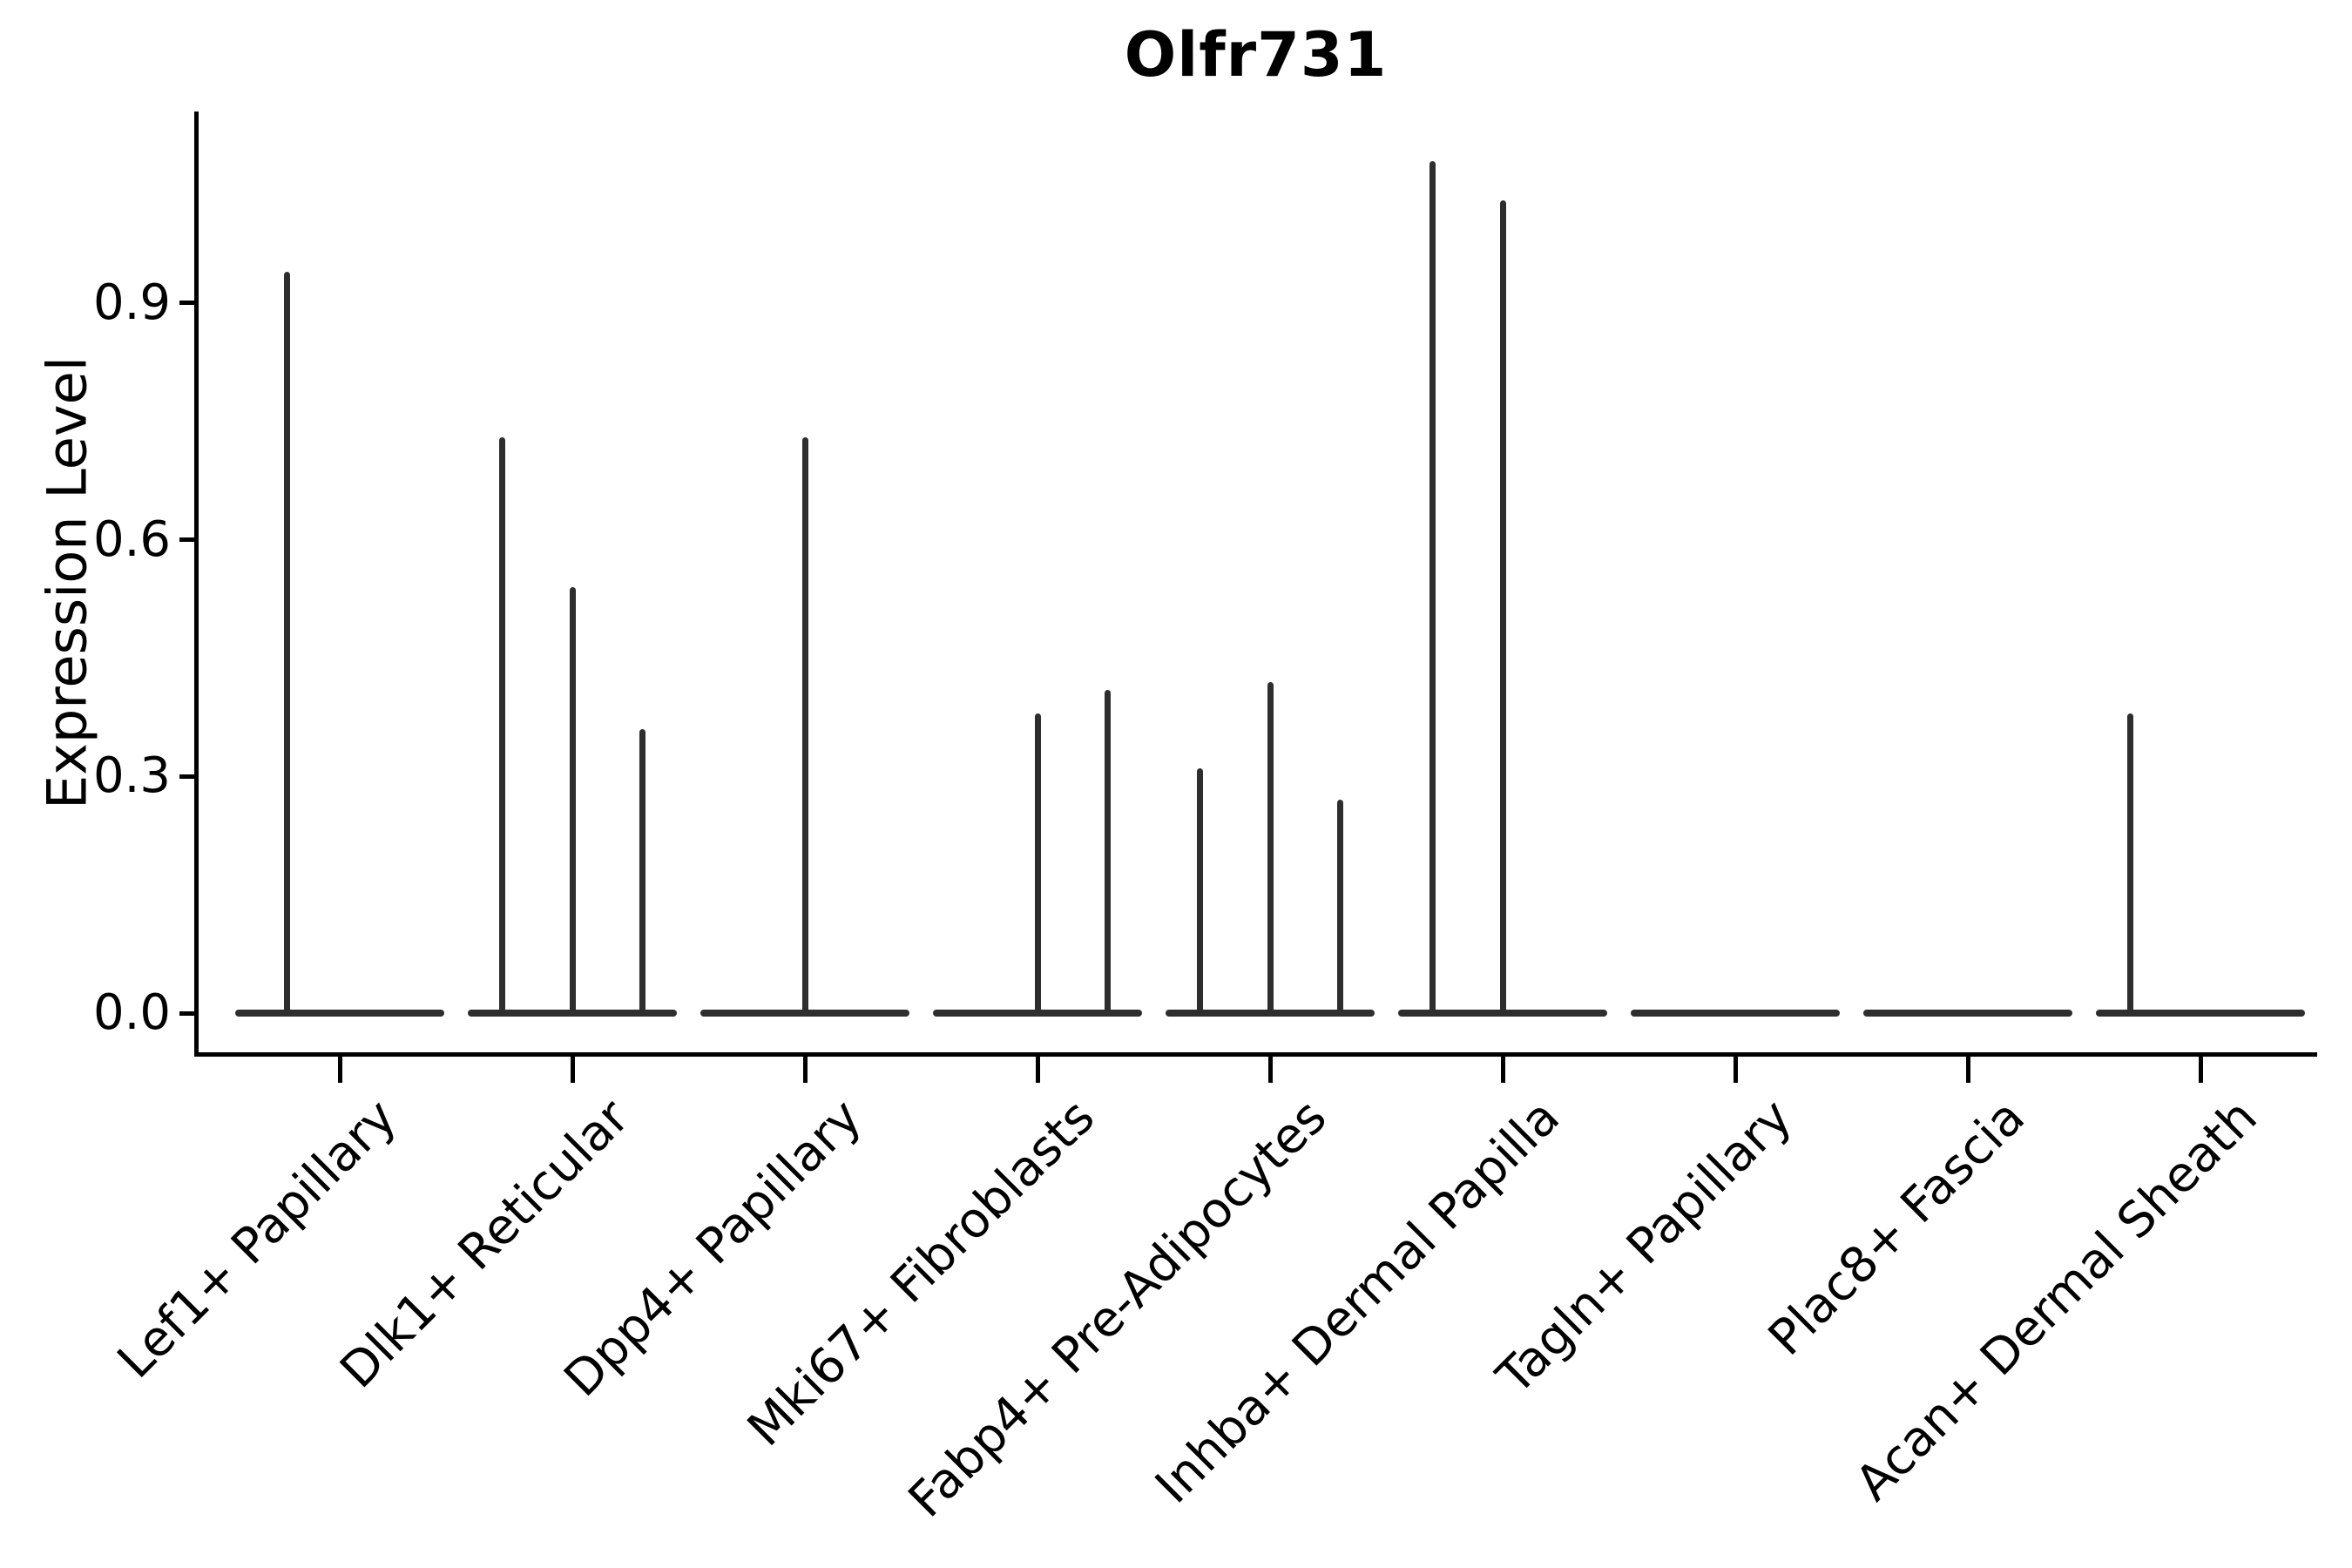  I want to click on chart-title: Olfr731, so click(1256, 55).